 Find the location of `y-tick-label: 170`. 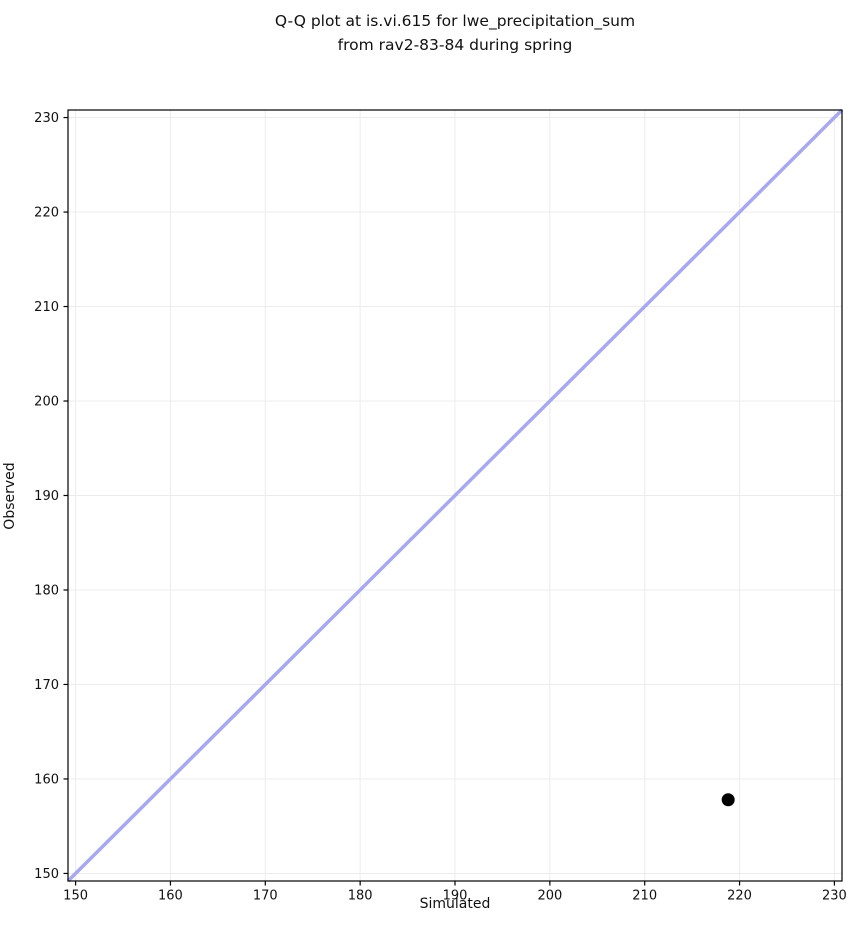

y-tick-label: 170 is located at coordinates (46, 685).